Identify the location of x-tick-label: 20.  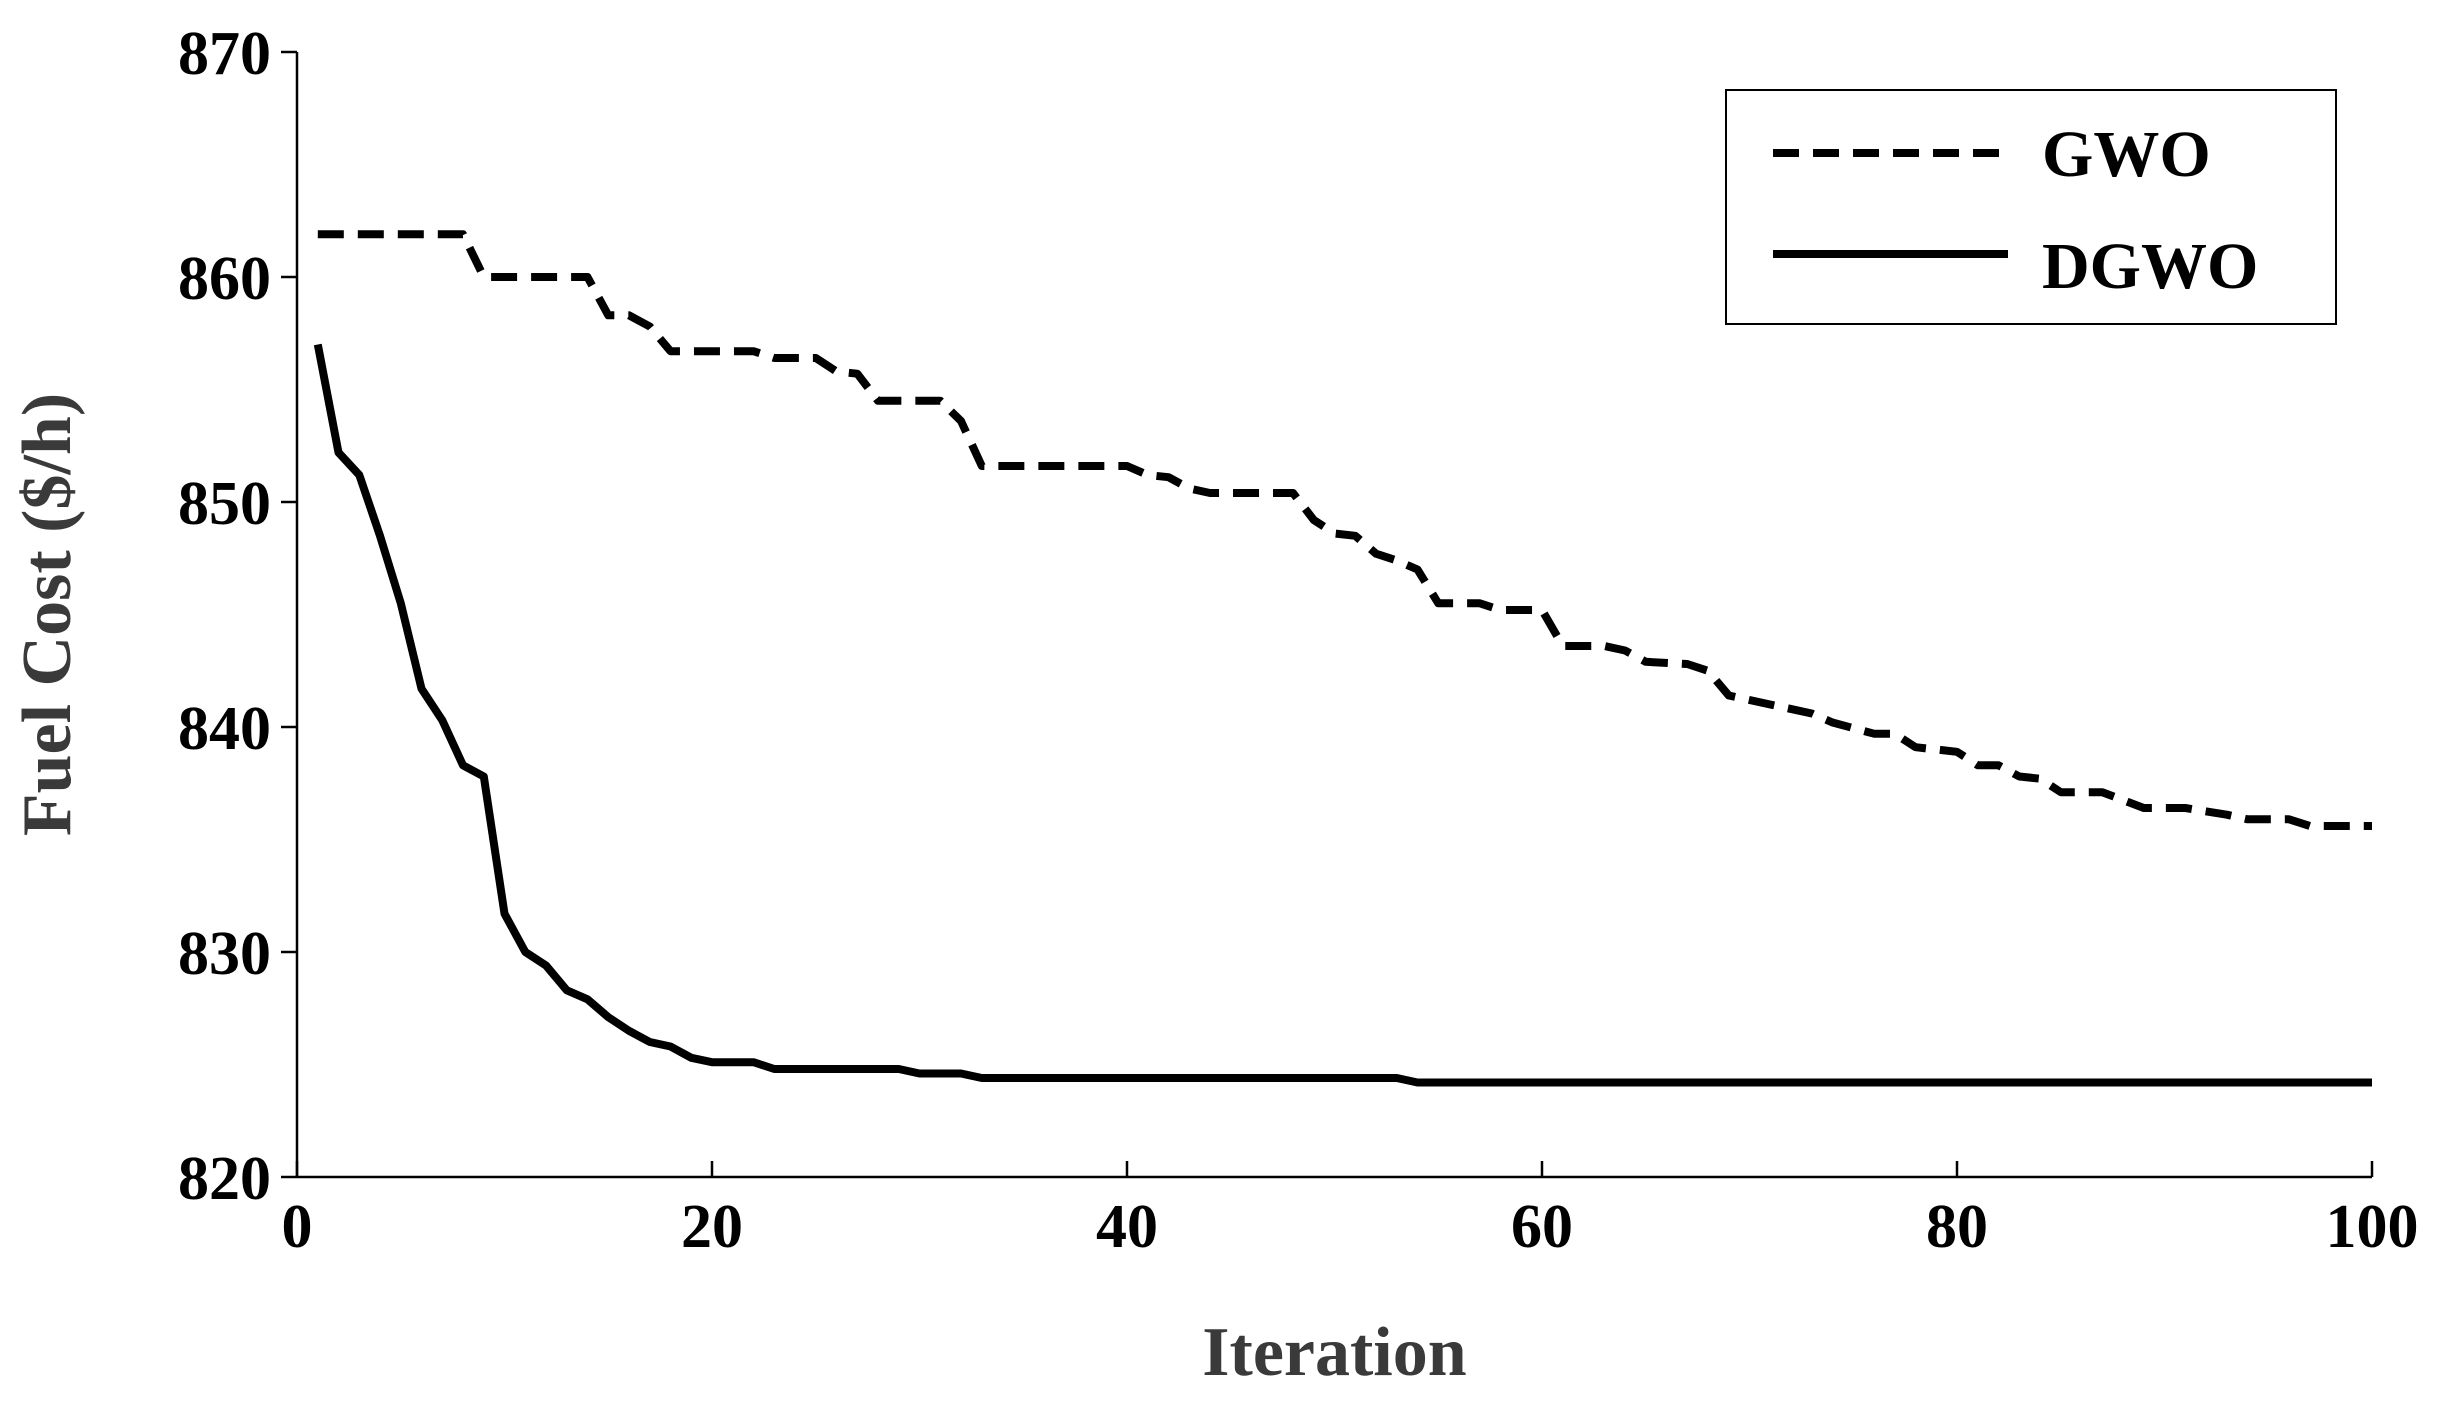
(712, 1227).